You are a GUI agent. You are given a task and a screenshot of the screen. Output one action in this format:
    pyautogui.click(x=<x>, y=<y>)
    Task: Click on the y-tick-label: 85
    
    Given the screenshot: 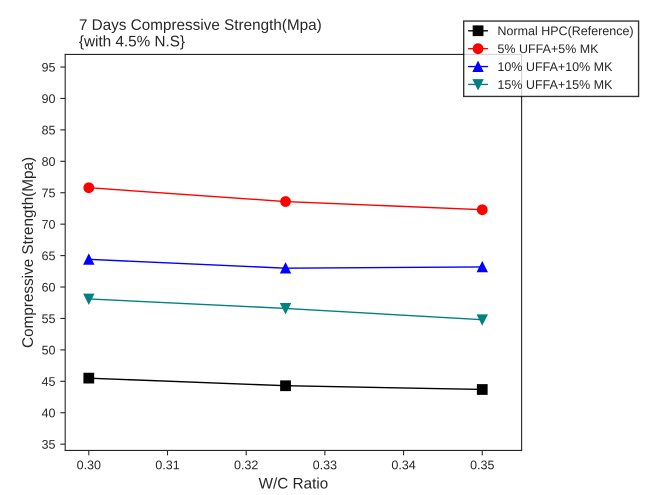 What is the action you would take?
    pyautogui.click(x=48, y=130)
    